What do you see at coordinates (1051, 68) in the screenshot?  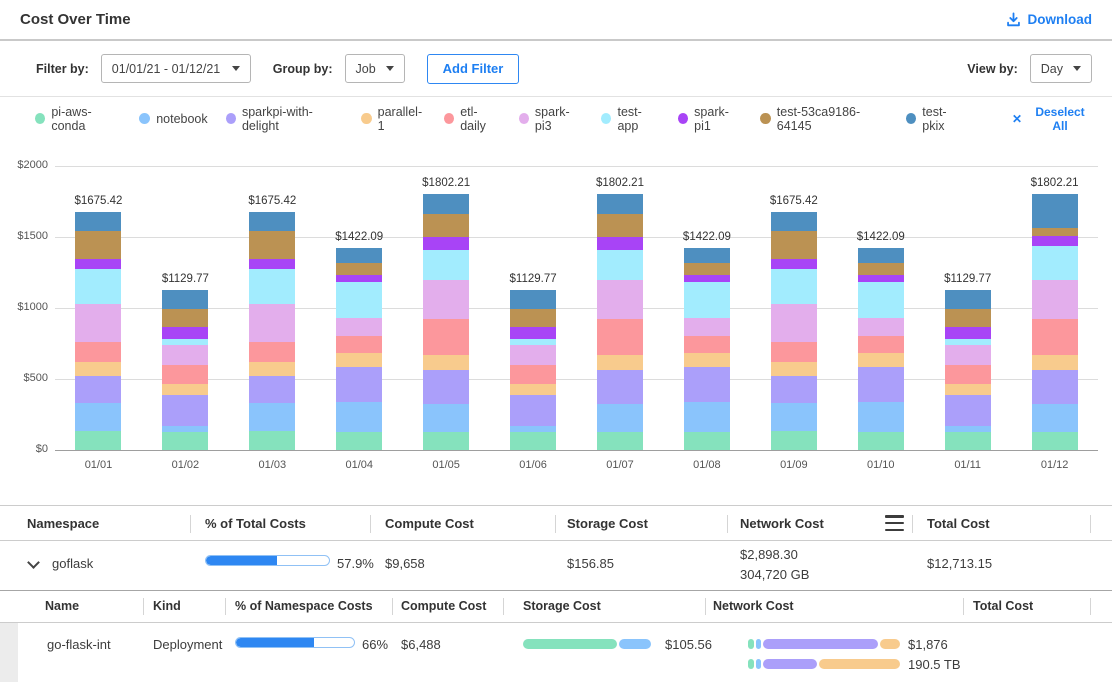 I see `view-by-value: Day` at bounding box center [1051, 68].